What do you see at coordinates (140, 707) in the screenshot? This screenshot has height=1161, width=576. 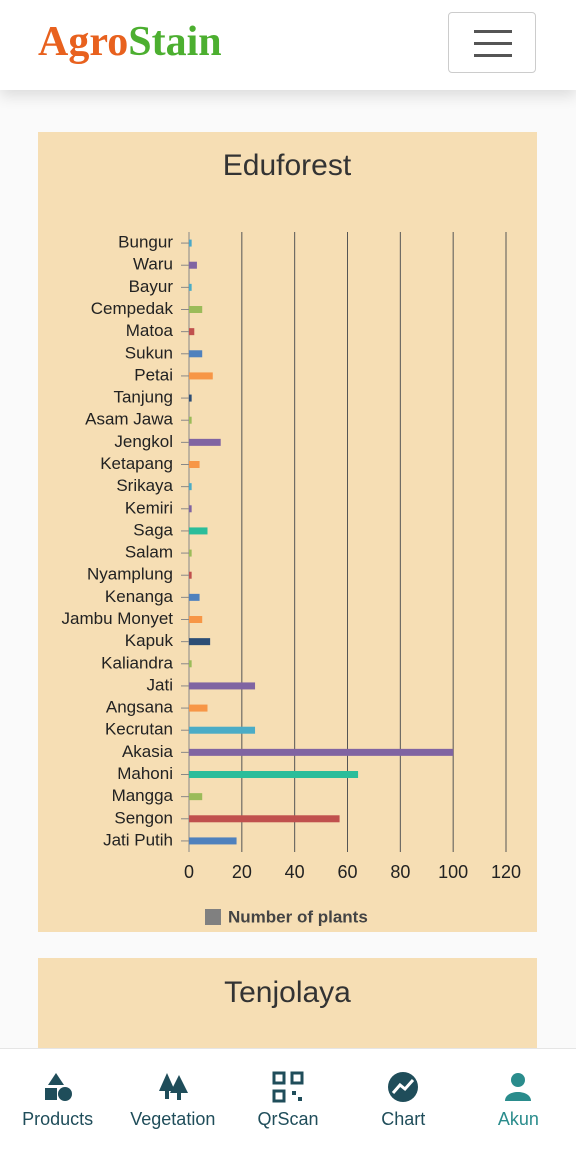 I see `y-tick-label: Angsana` at bounding box center [140, 707].